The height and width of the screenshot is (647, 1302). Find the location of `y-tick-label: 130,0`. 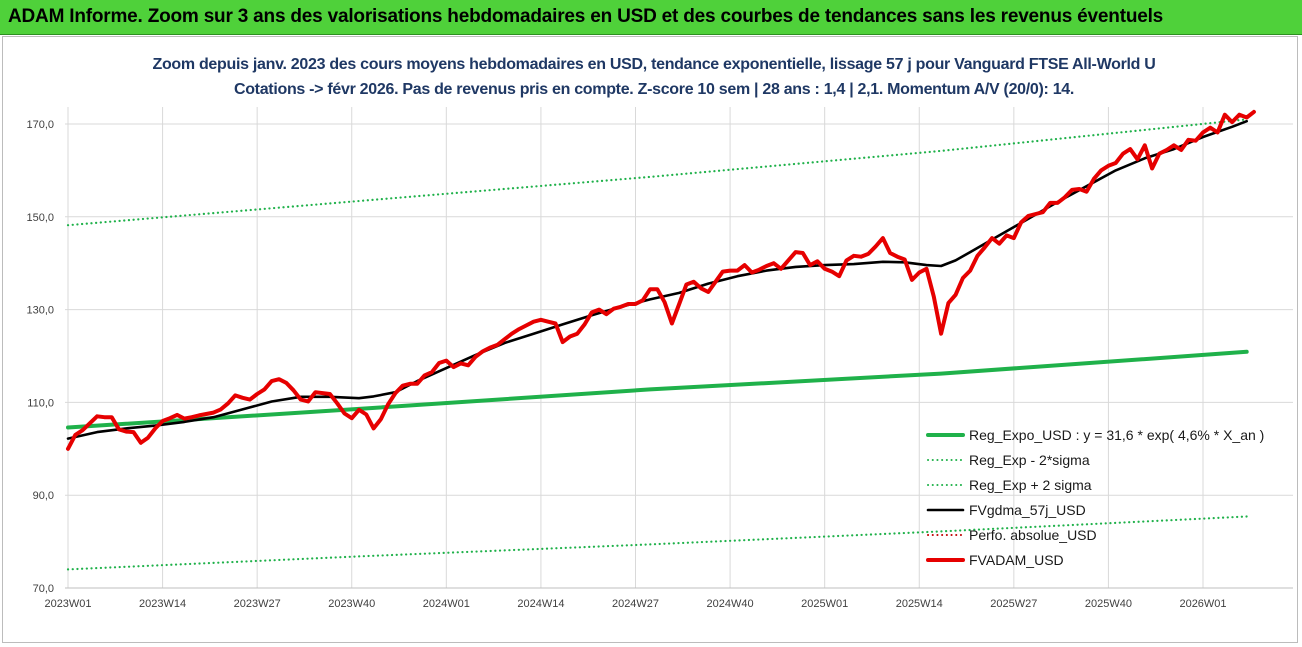

y-tick-label: 130,0 is located at coordinates (40, 311).